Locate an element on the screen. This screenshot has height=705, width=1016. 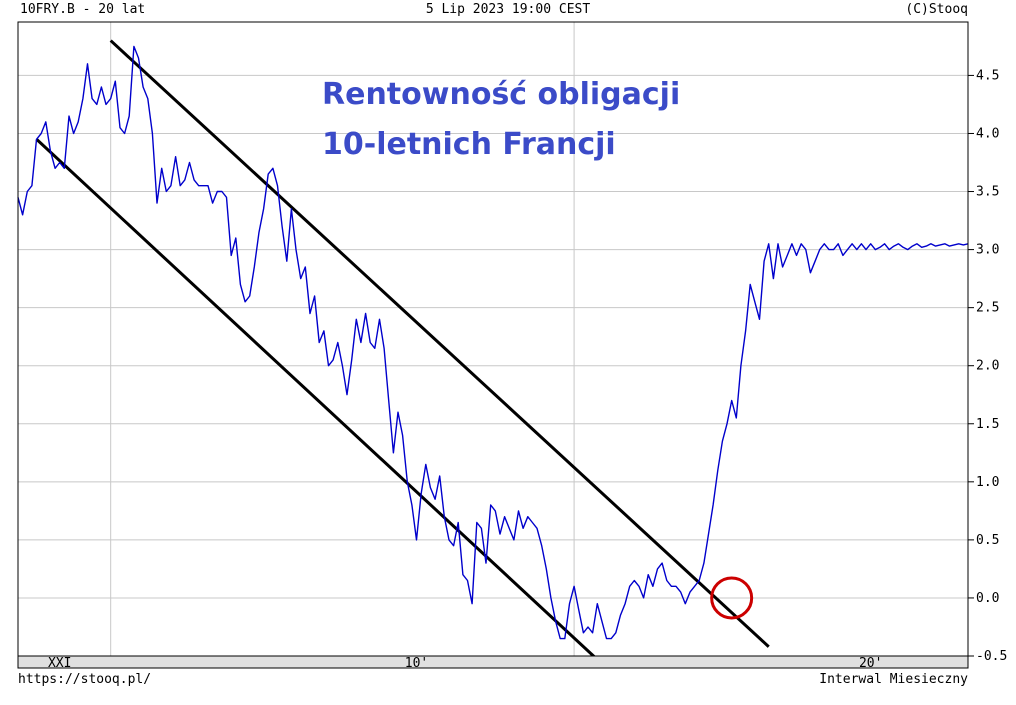
y-tick-label: 2.5 is located at coordinates (987, 308).